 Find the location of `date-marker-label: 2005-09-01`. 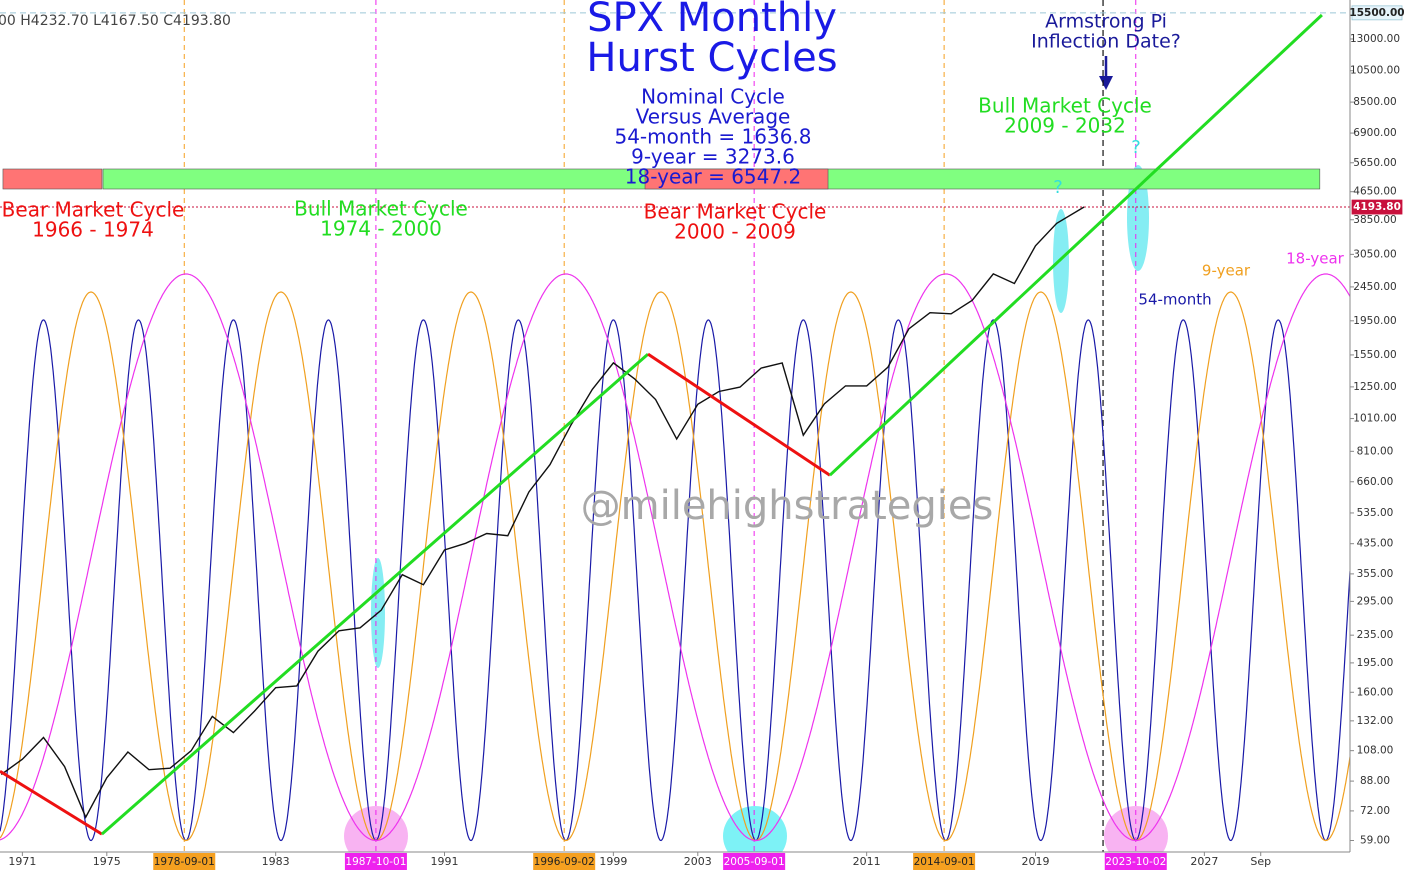

date-marker-label: 2005-09-01 is located at coordinates (754, 862).